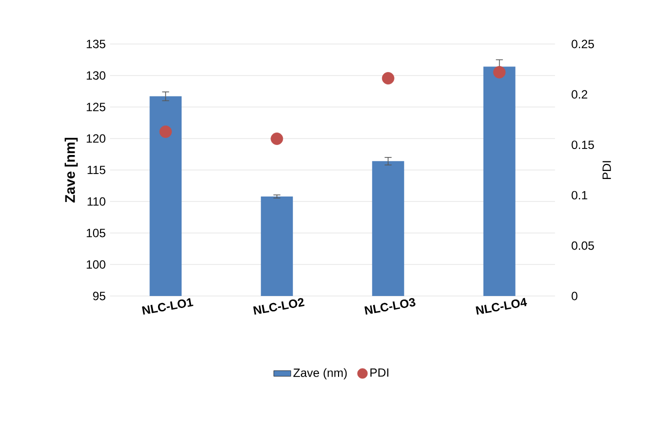 This screenshot has width=669, height=422. Describe the element at coordinates (390, 306) in the screenshot. I see `x-tick-label: NLC-LO3` at that location.